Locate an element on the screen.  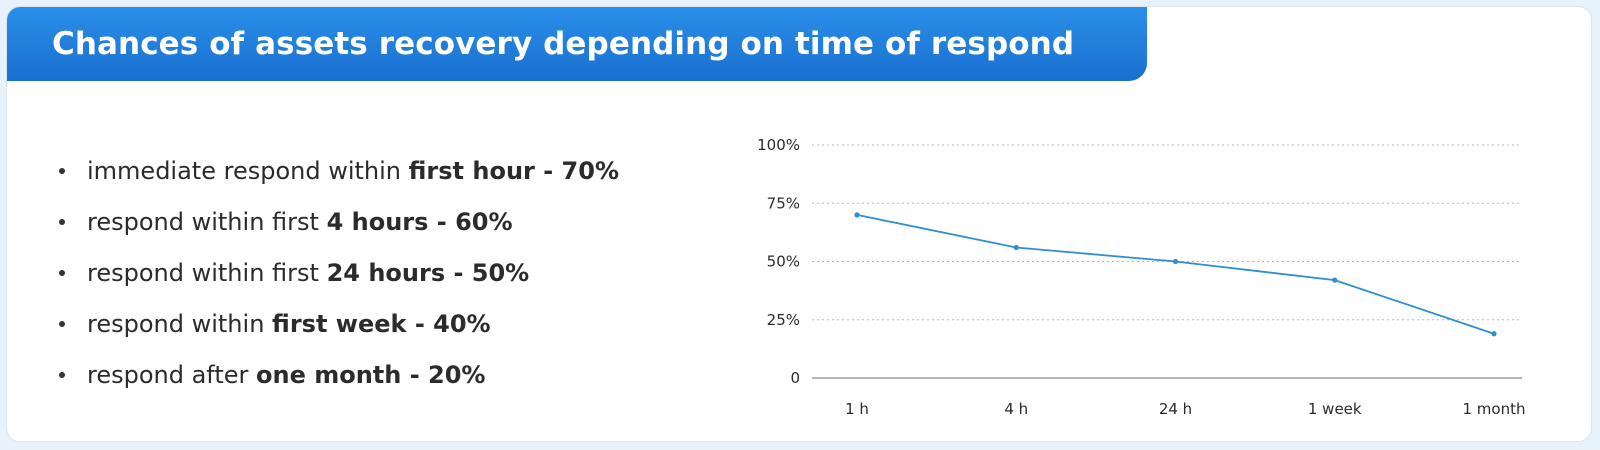
y-tick-label: 25% is located at coordinates (783, 320).